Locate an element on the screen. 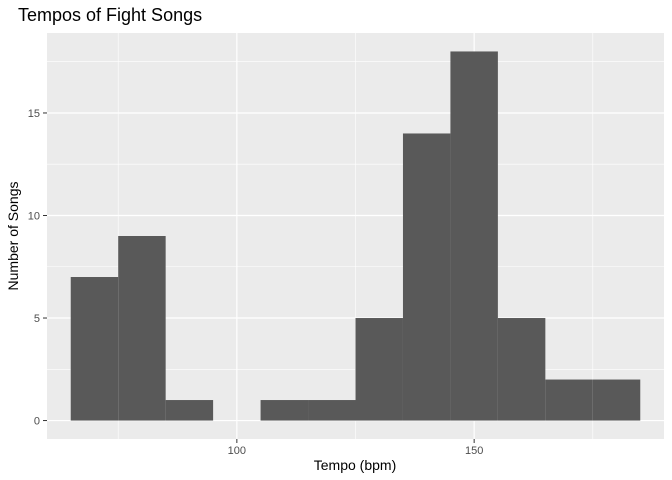  y-axis-title: Number of Songs is located at coordinates (13, 236).